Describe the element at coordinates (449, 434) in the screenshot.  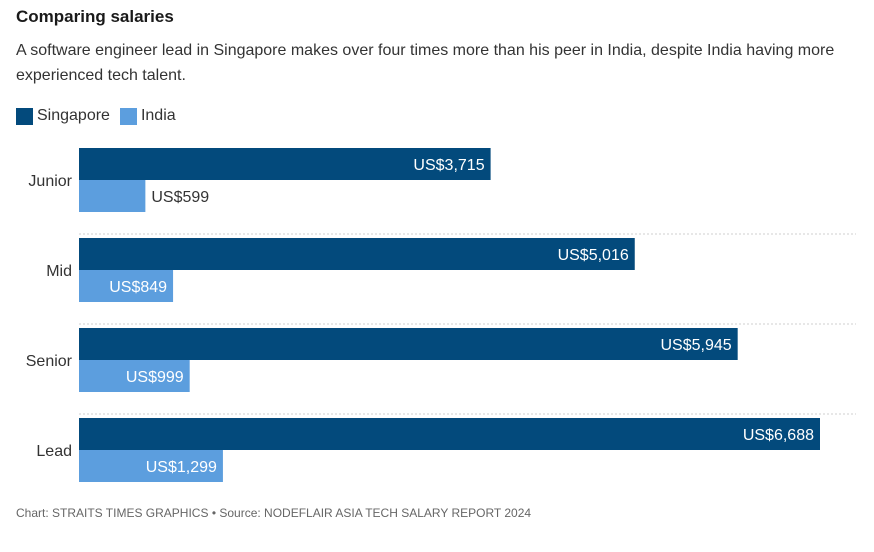
I see `bar-singapore-lead` at that location.